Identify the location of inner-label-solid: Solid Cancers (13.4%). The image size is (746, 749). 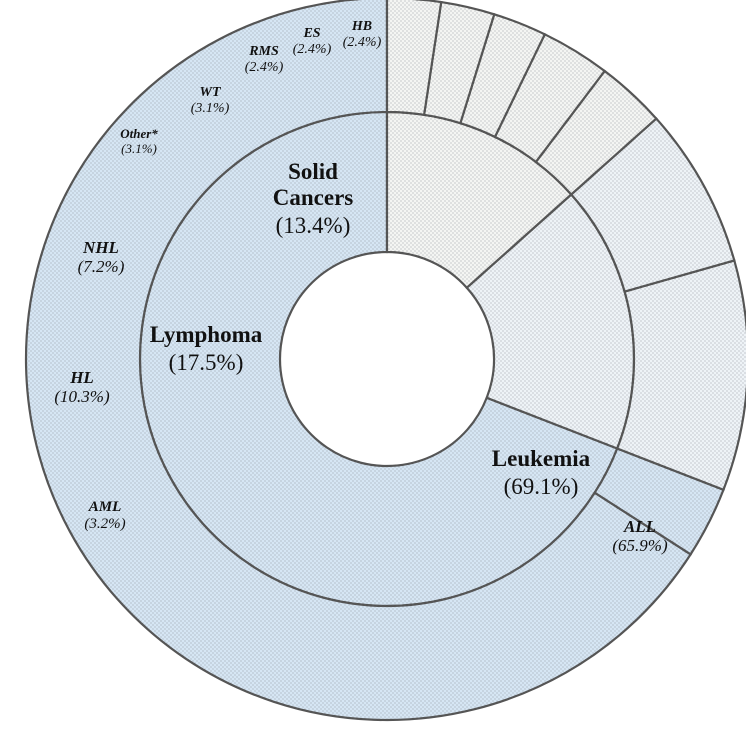
(313, 198).